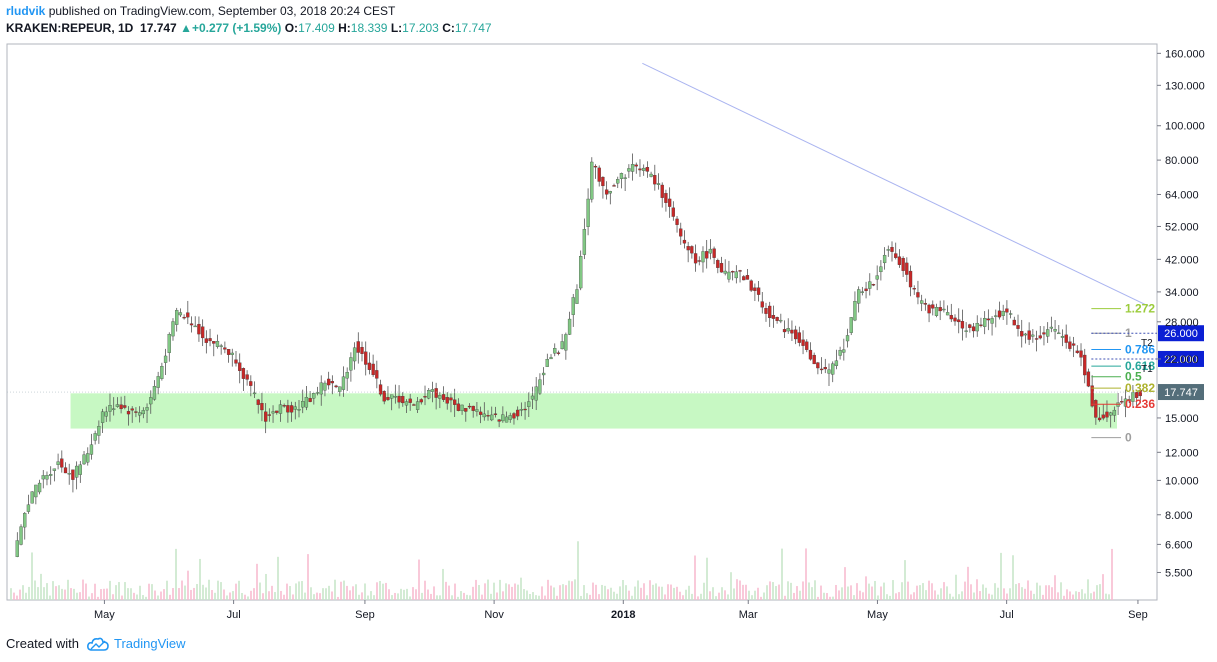 This screenshot has height=662, width=1217. What do you see at coordinates (186, 28) in the screenshot?
I see `up-triangle-icon: ▲` at bounding box center [186, 28].